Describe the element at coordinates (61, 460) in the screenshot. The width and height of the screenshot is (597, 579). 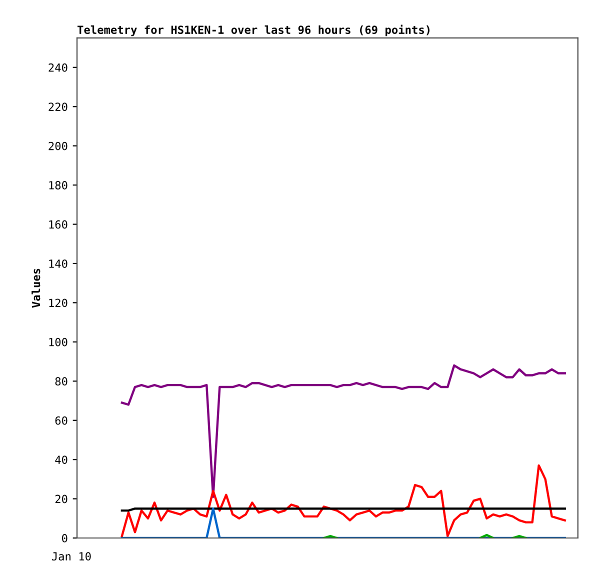
I see `y-tick-label: 40` at that location.